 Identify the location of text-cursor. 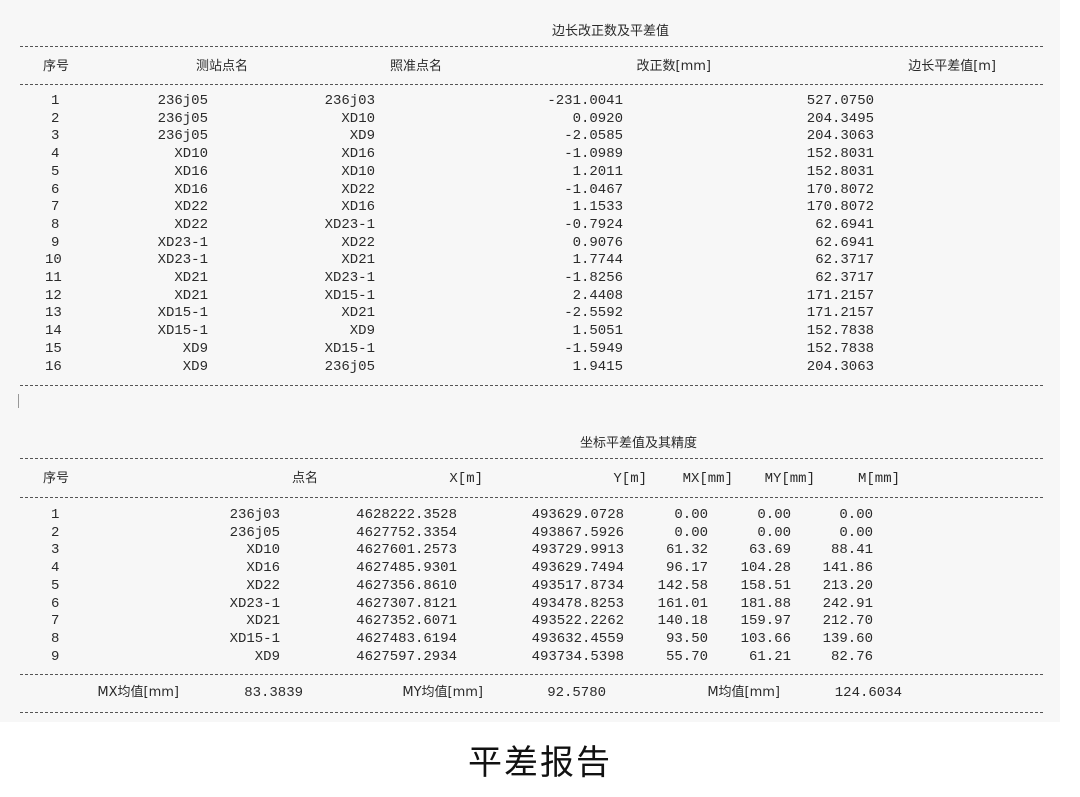
(18, 401).